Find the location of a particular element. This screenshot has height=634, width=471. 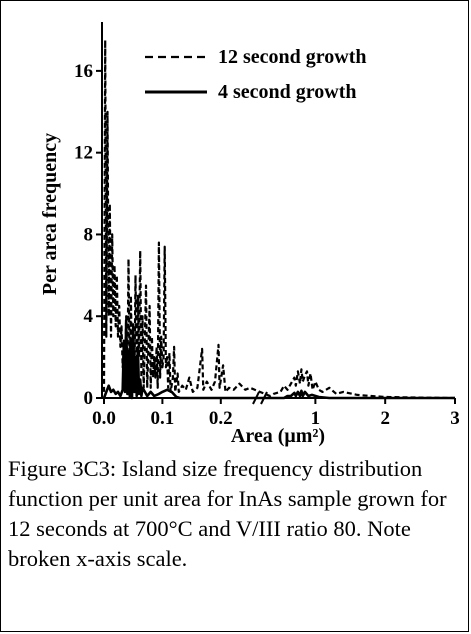

x-tick-label-3: 1 is located at coordinates (316, 418).